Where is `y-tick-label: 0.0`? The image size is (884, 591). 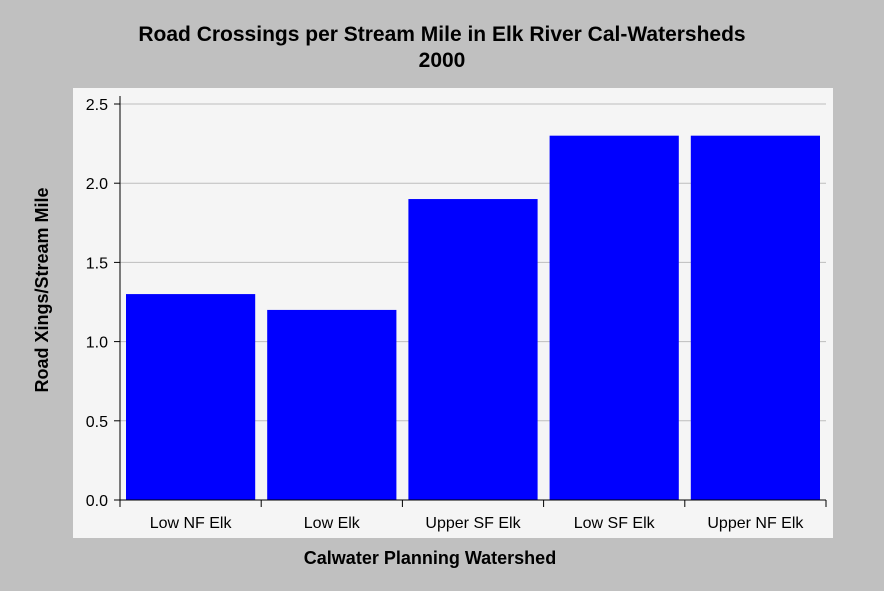
y-tick-label: 0.0 is located at coordinates (97, 501).